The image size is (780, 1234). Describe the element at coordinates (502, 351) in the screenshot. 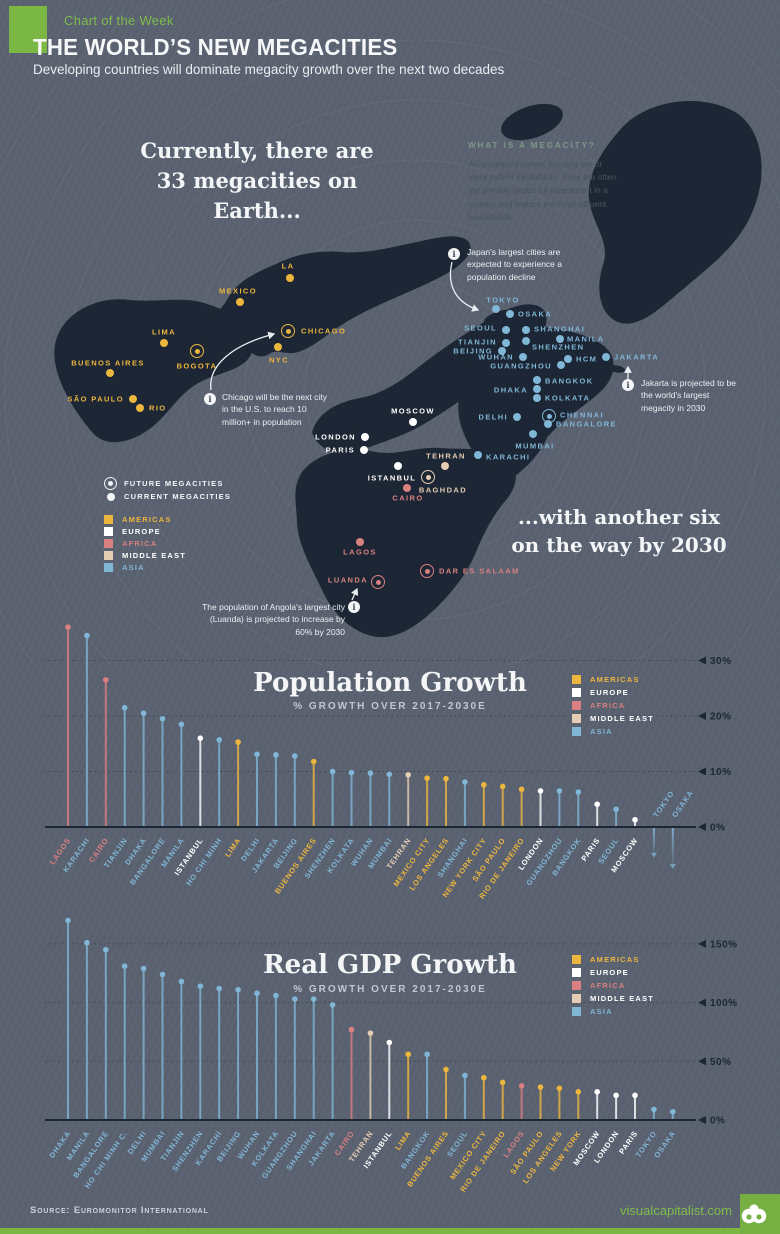

I see `city-marker-beijing` at that location.